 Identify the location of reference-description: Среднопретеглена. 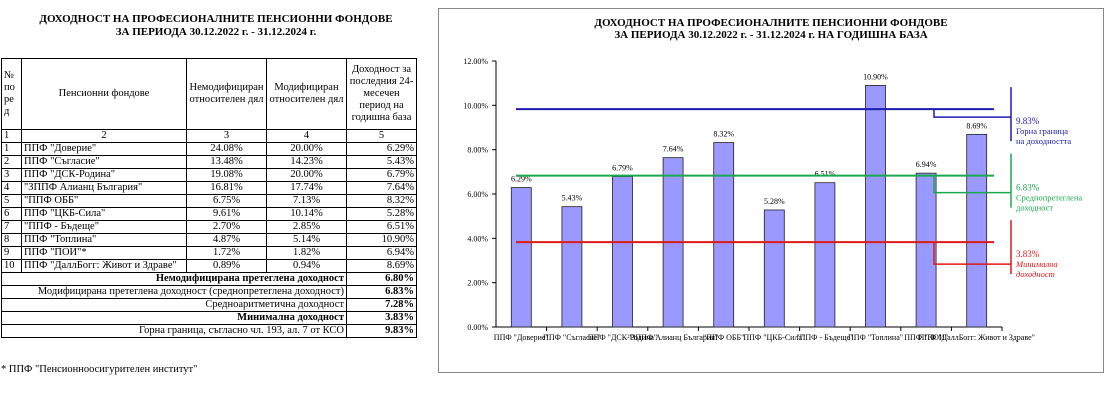
(1049, 198).